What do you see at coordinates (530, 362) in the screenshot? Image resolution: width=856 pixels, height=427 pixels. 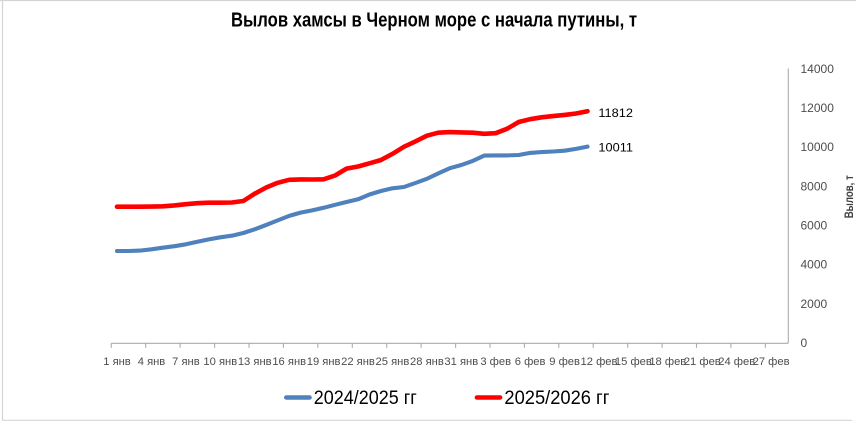 I see `svg-text: 6 фев` at bounding box center [530, 362].